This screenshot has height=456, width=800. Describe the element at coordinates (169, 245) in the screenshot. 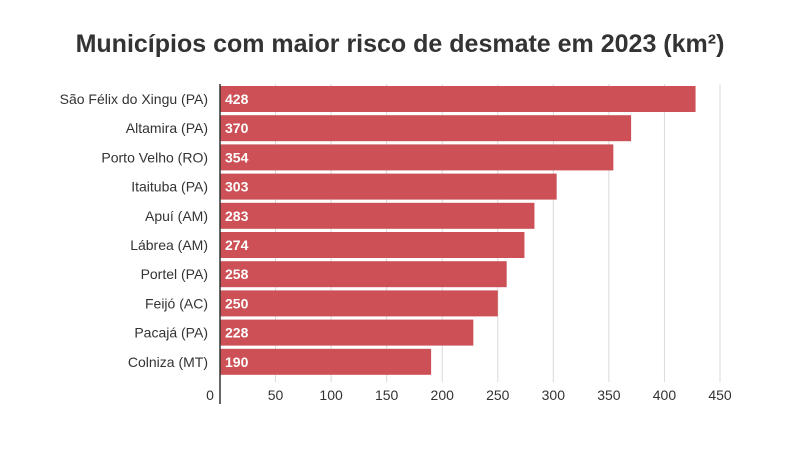

I see `category-label: Lábrea (AM)` at that location.